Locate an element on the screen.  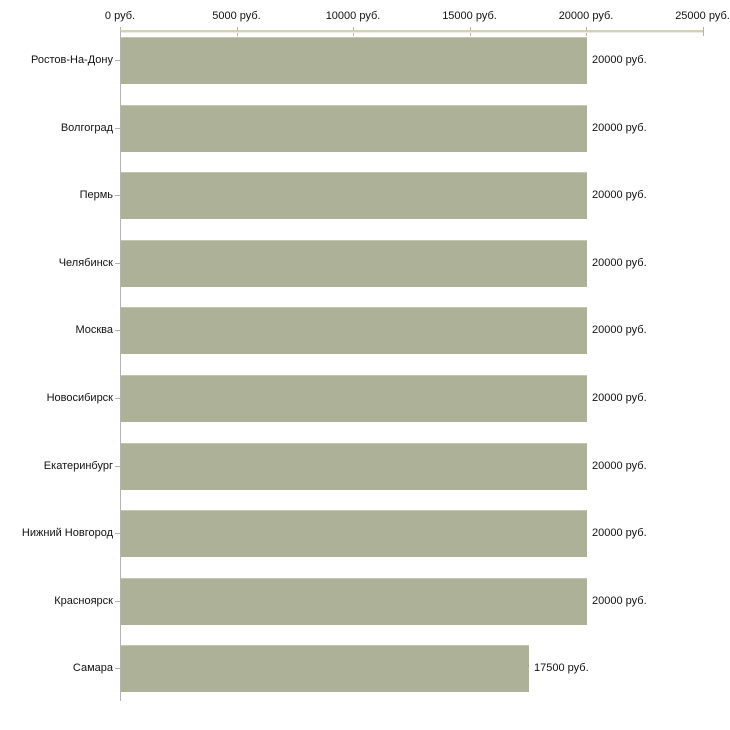
x-axis-tick-label: 0 руб. is located at coordinates (120, 16).